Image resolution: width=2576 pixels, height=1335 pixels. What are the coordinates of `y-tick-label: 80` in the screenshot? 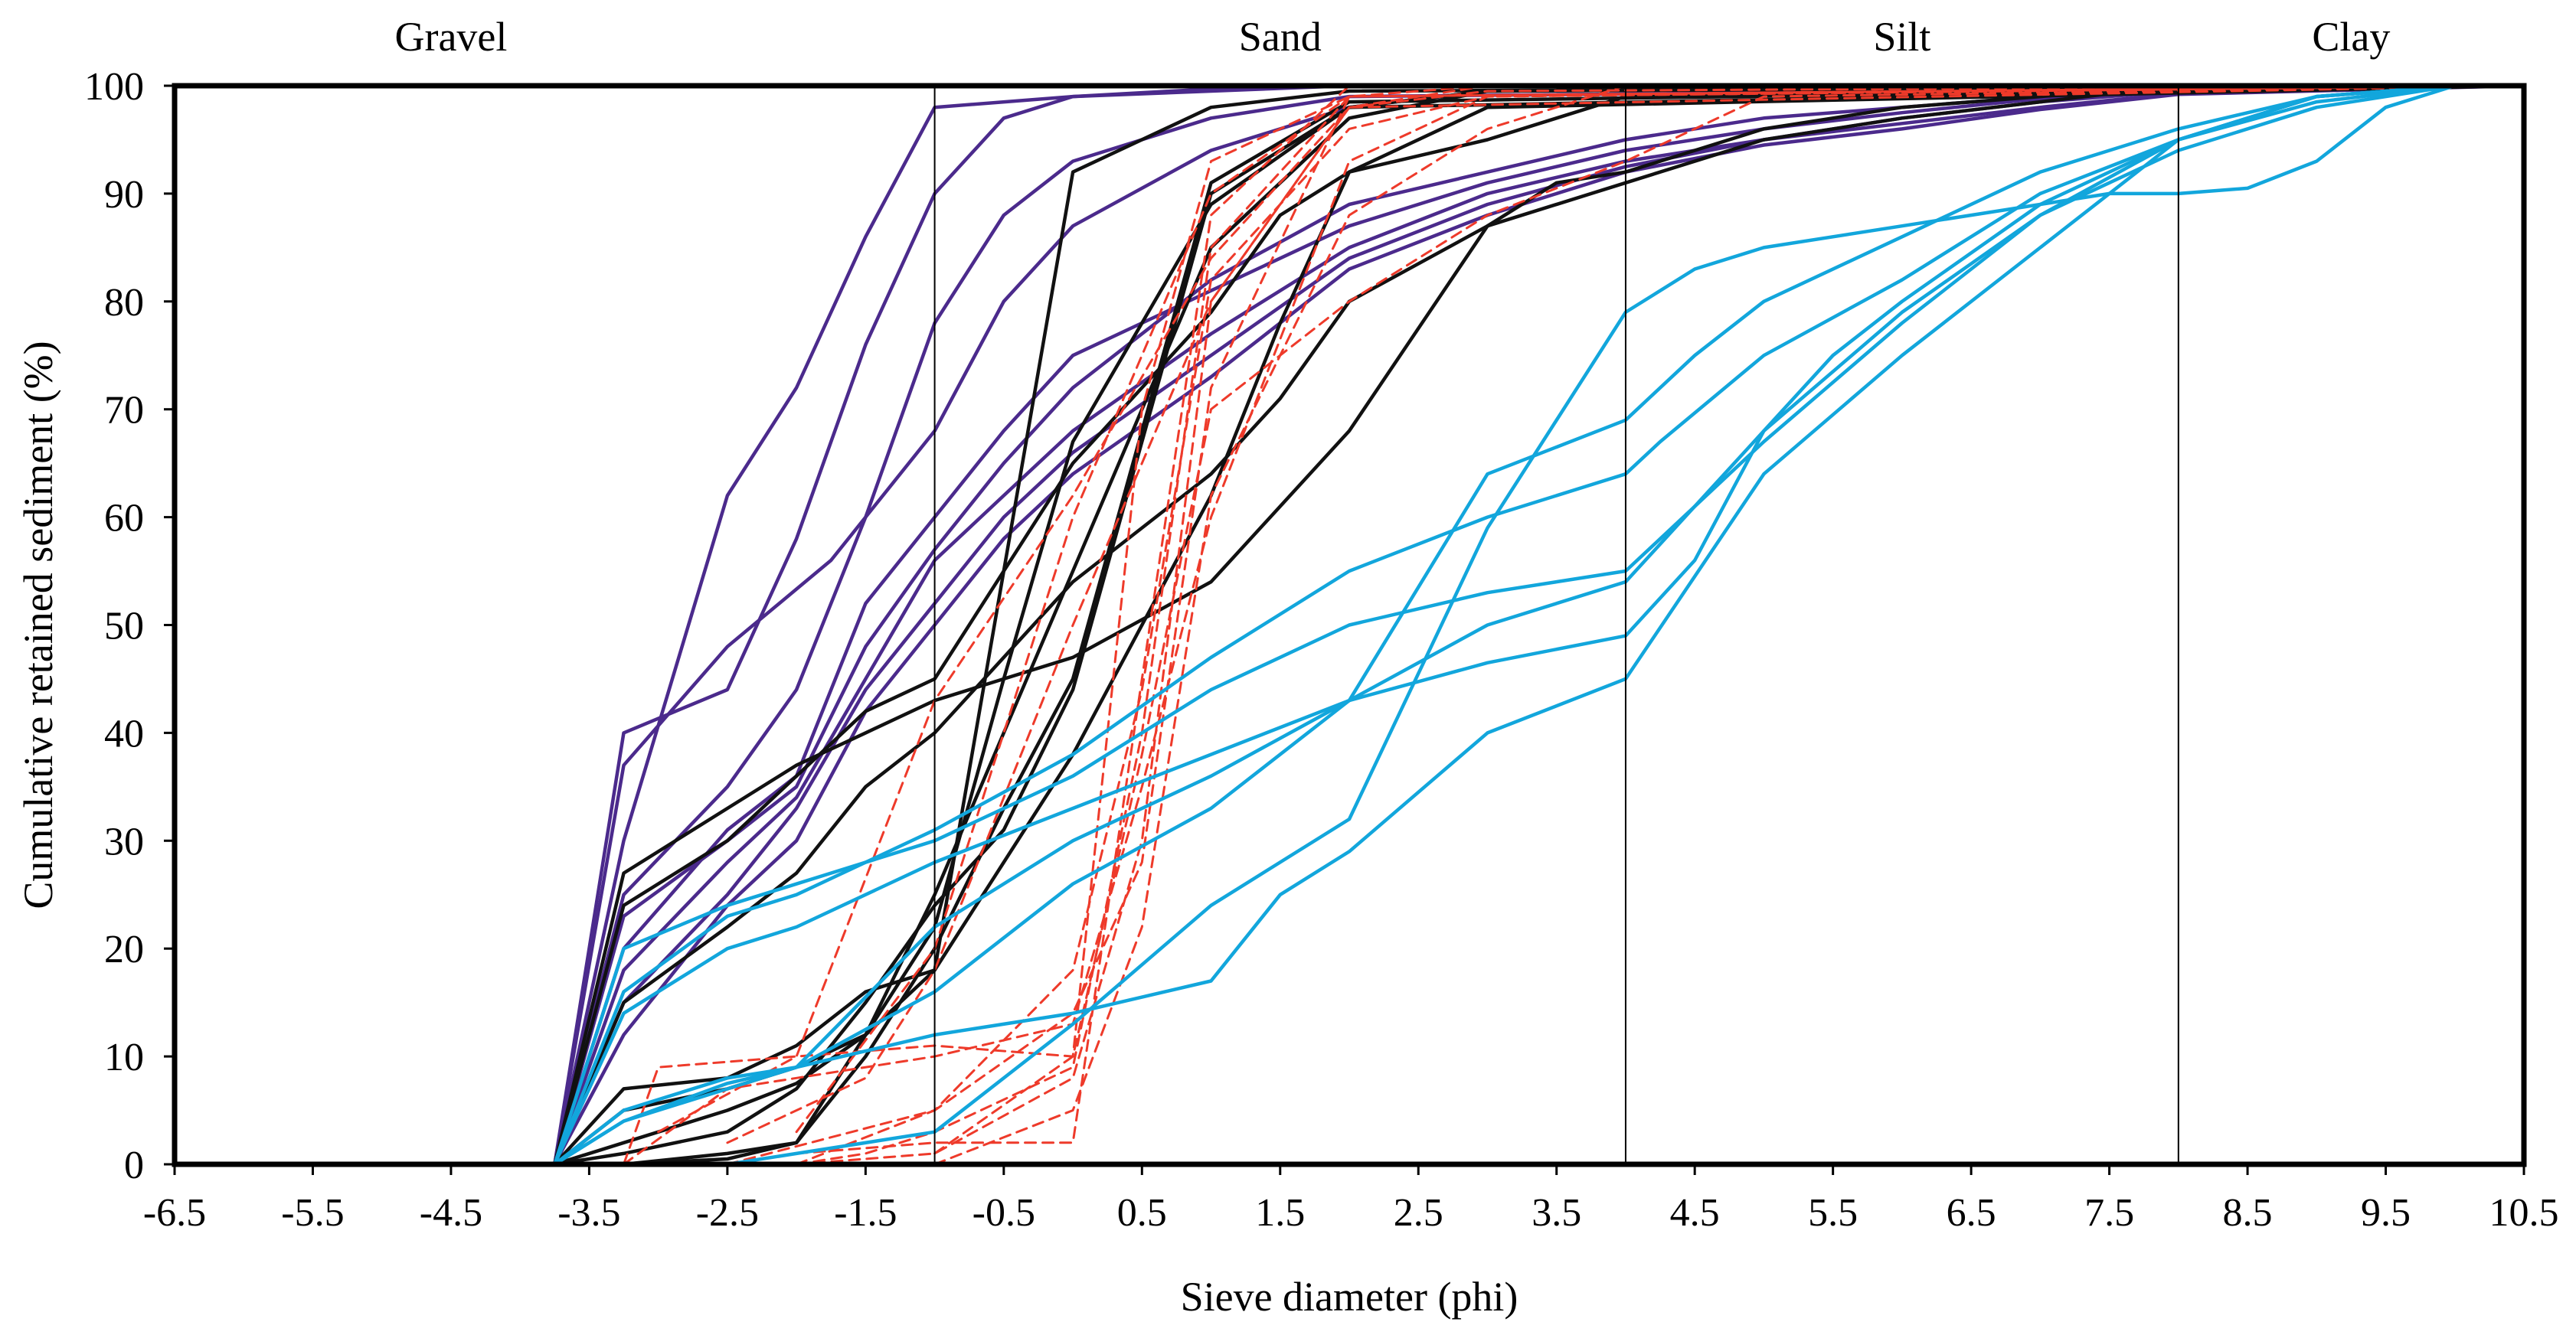 It's located at (124, 303).